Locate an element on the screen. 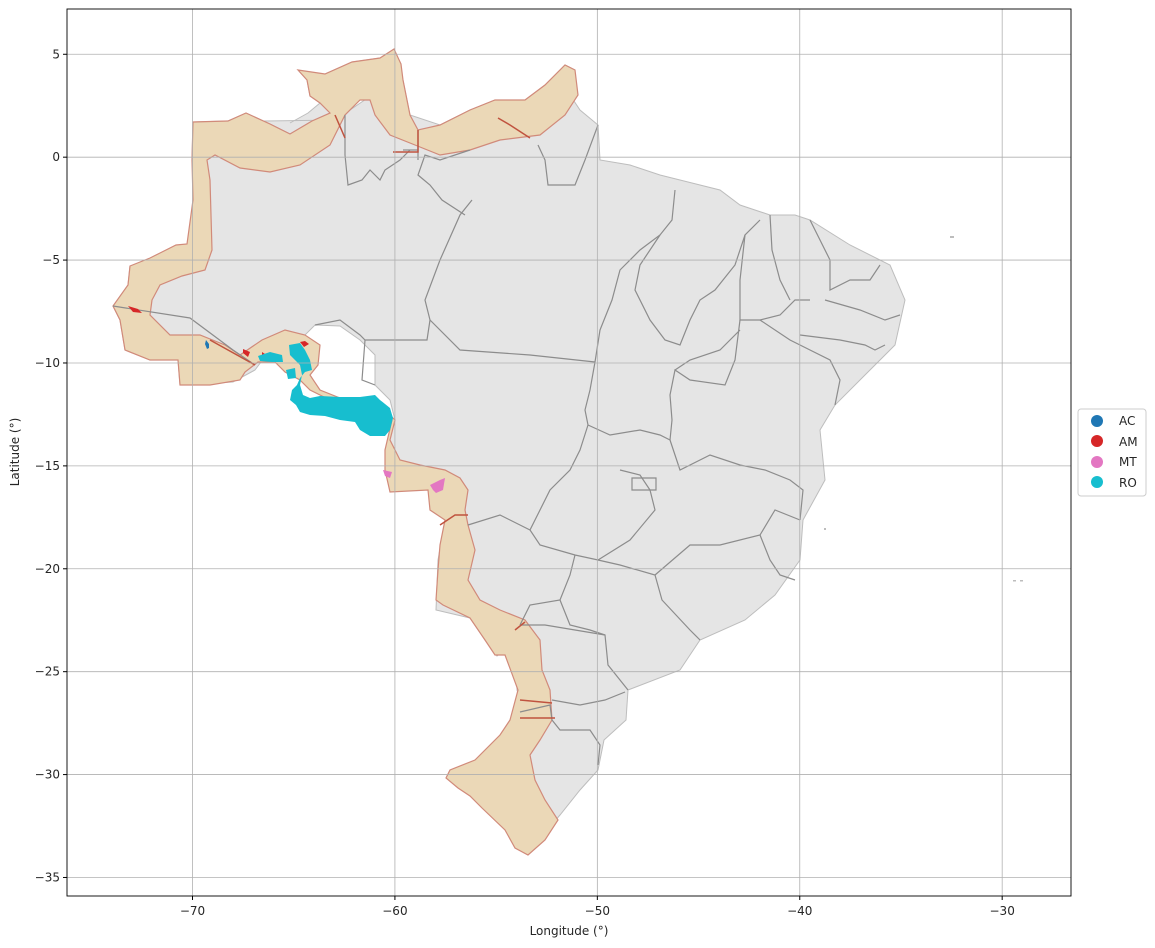  y-tick-label: 0 is located at coordinates (56, 157).